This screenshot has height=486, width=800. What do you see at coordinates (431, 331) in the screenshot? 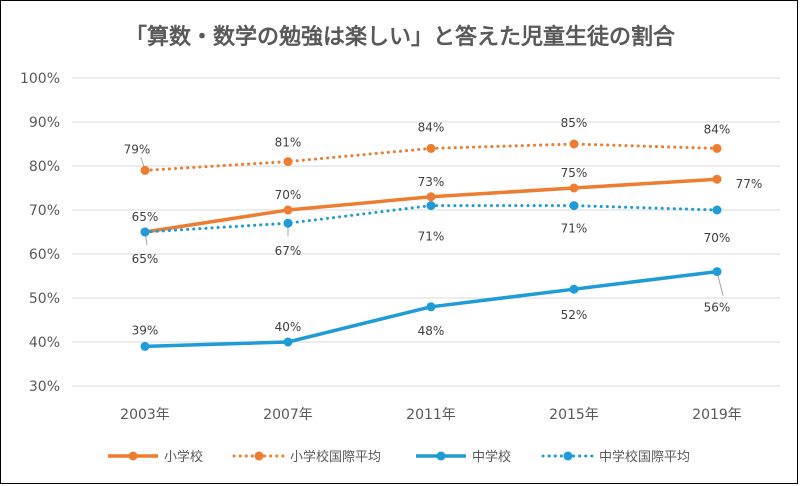
I see `data-label: 48%` at bounding box center [431, 331].